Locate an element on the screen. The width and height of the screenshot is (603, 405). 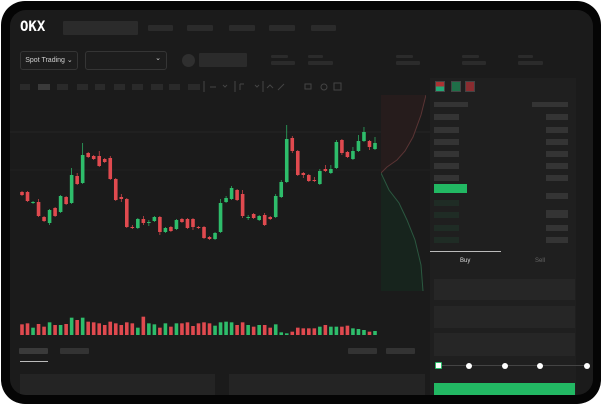
tab-history is located at coordinates (74, 351).